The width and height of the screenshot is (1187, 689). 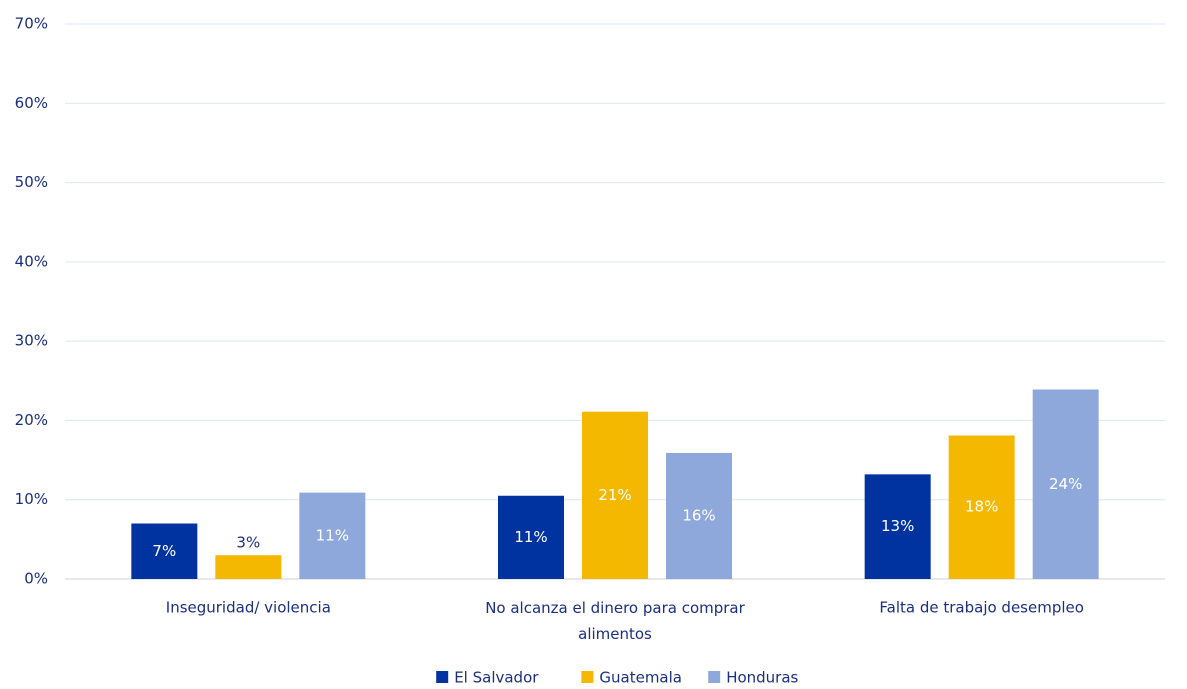 What do you see at coordinates (496, 678) in the screenshot?
I see `legend-label: El Salvador` at bounding box center [496, 678].